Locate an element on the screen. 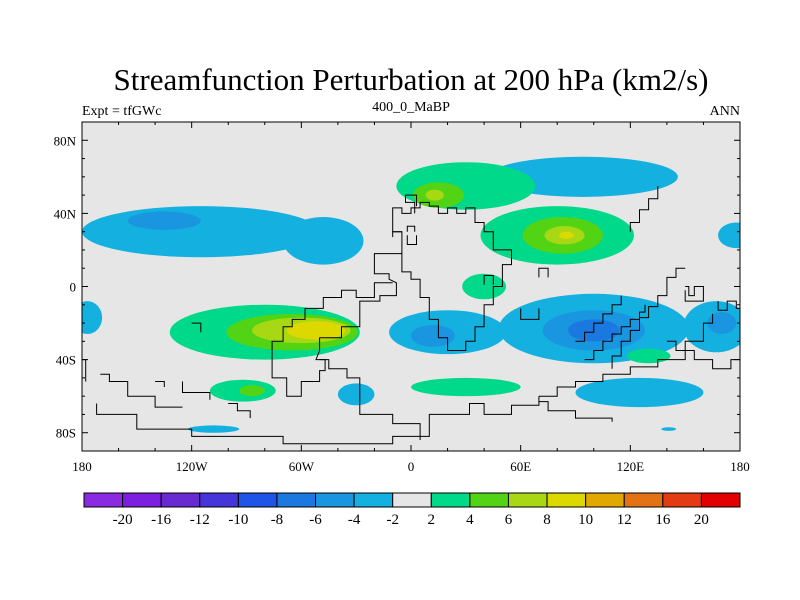  contour-antarctic-east-negative is located at coordinates (669, 429).